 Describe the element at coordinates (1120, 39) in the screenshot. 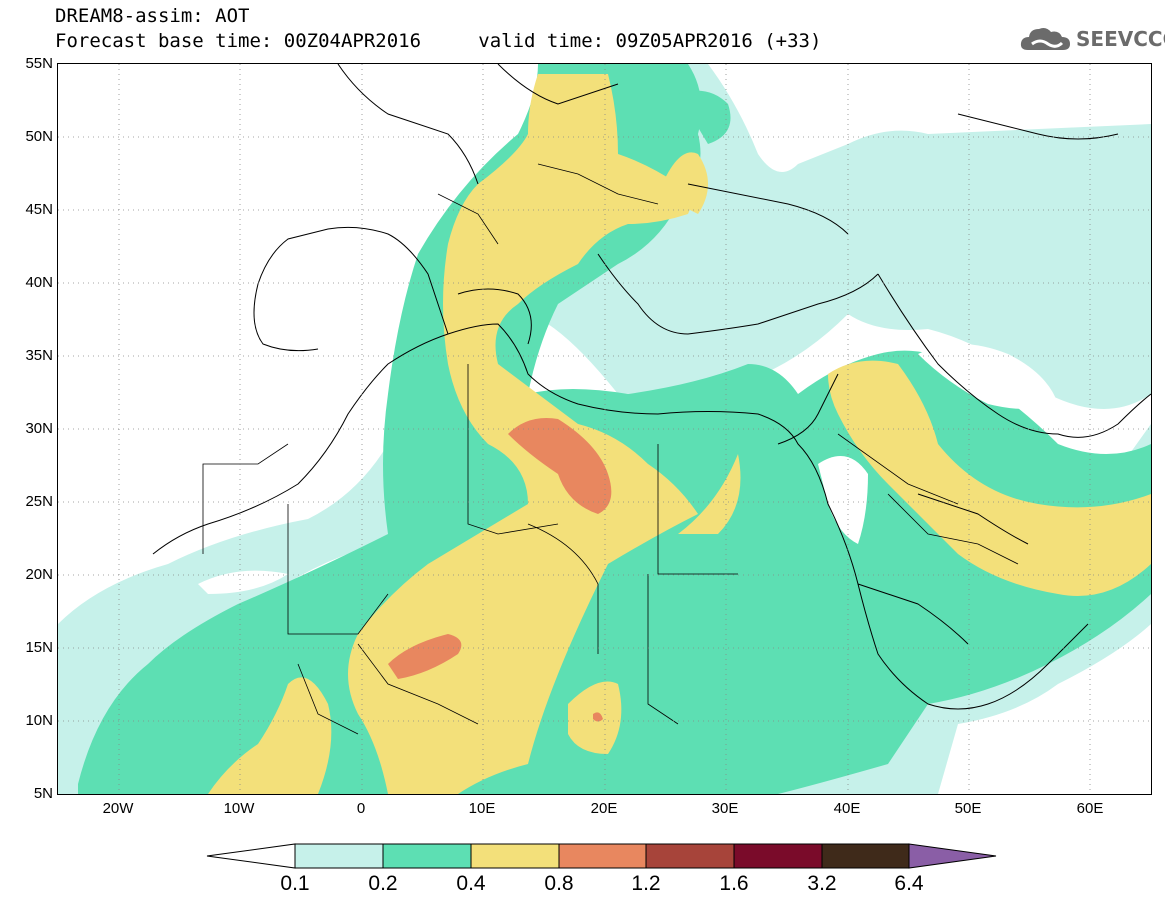

I see `logo-text: SEEVCCC` at that location.